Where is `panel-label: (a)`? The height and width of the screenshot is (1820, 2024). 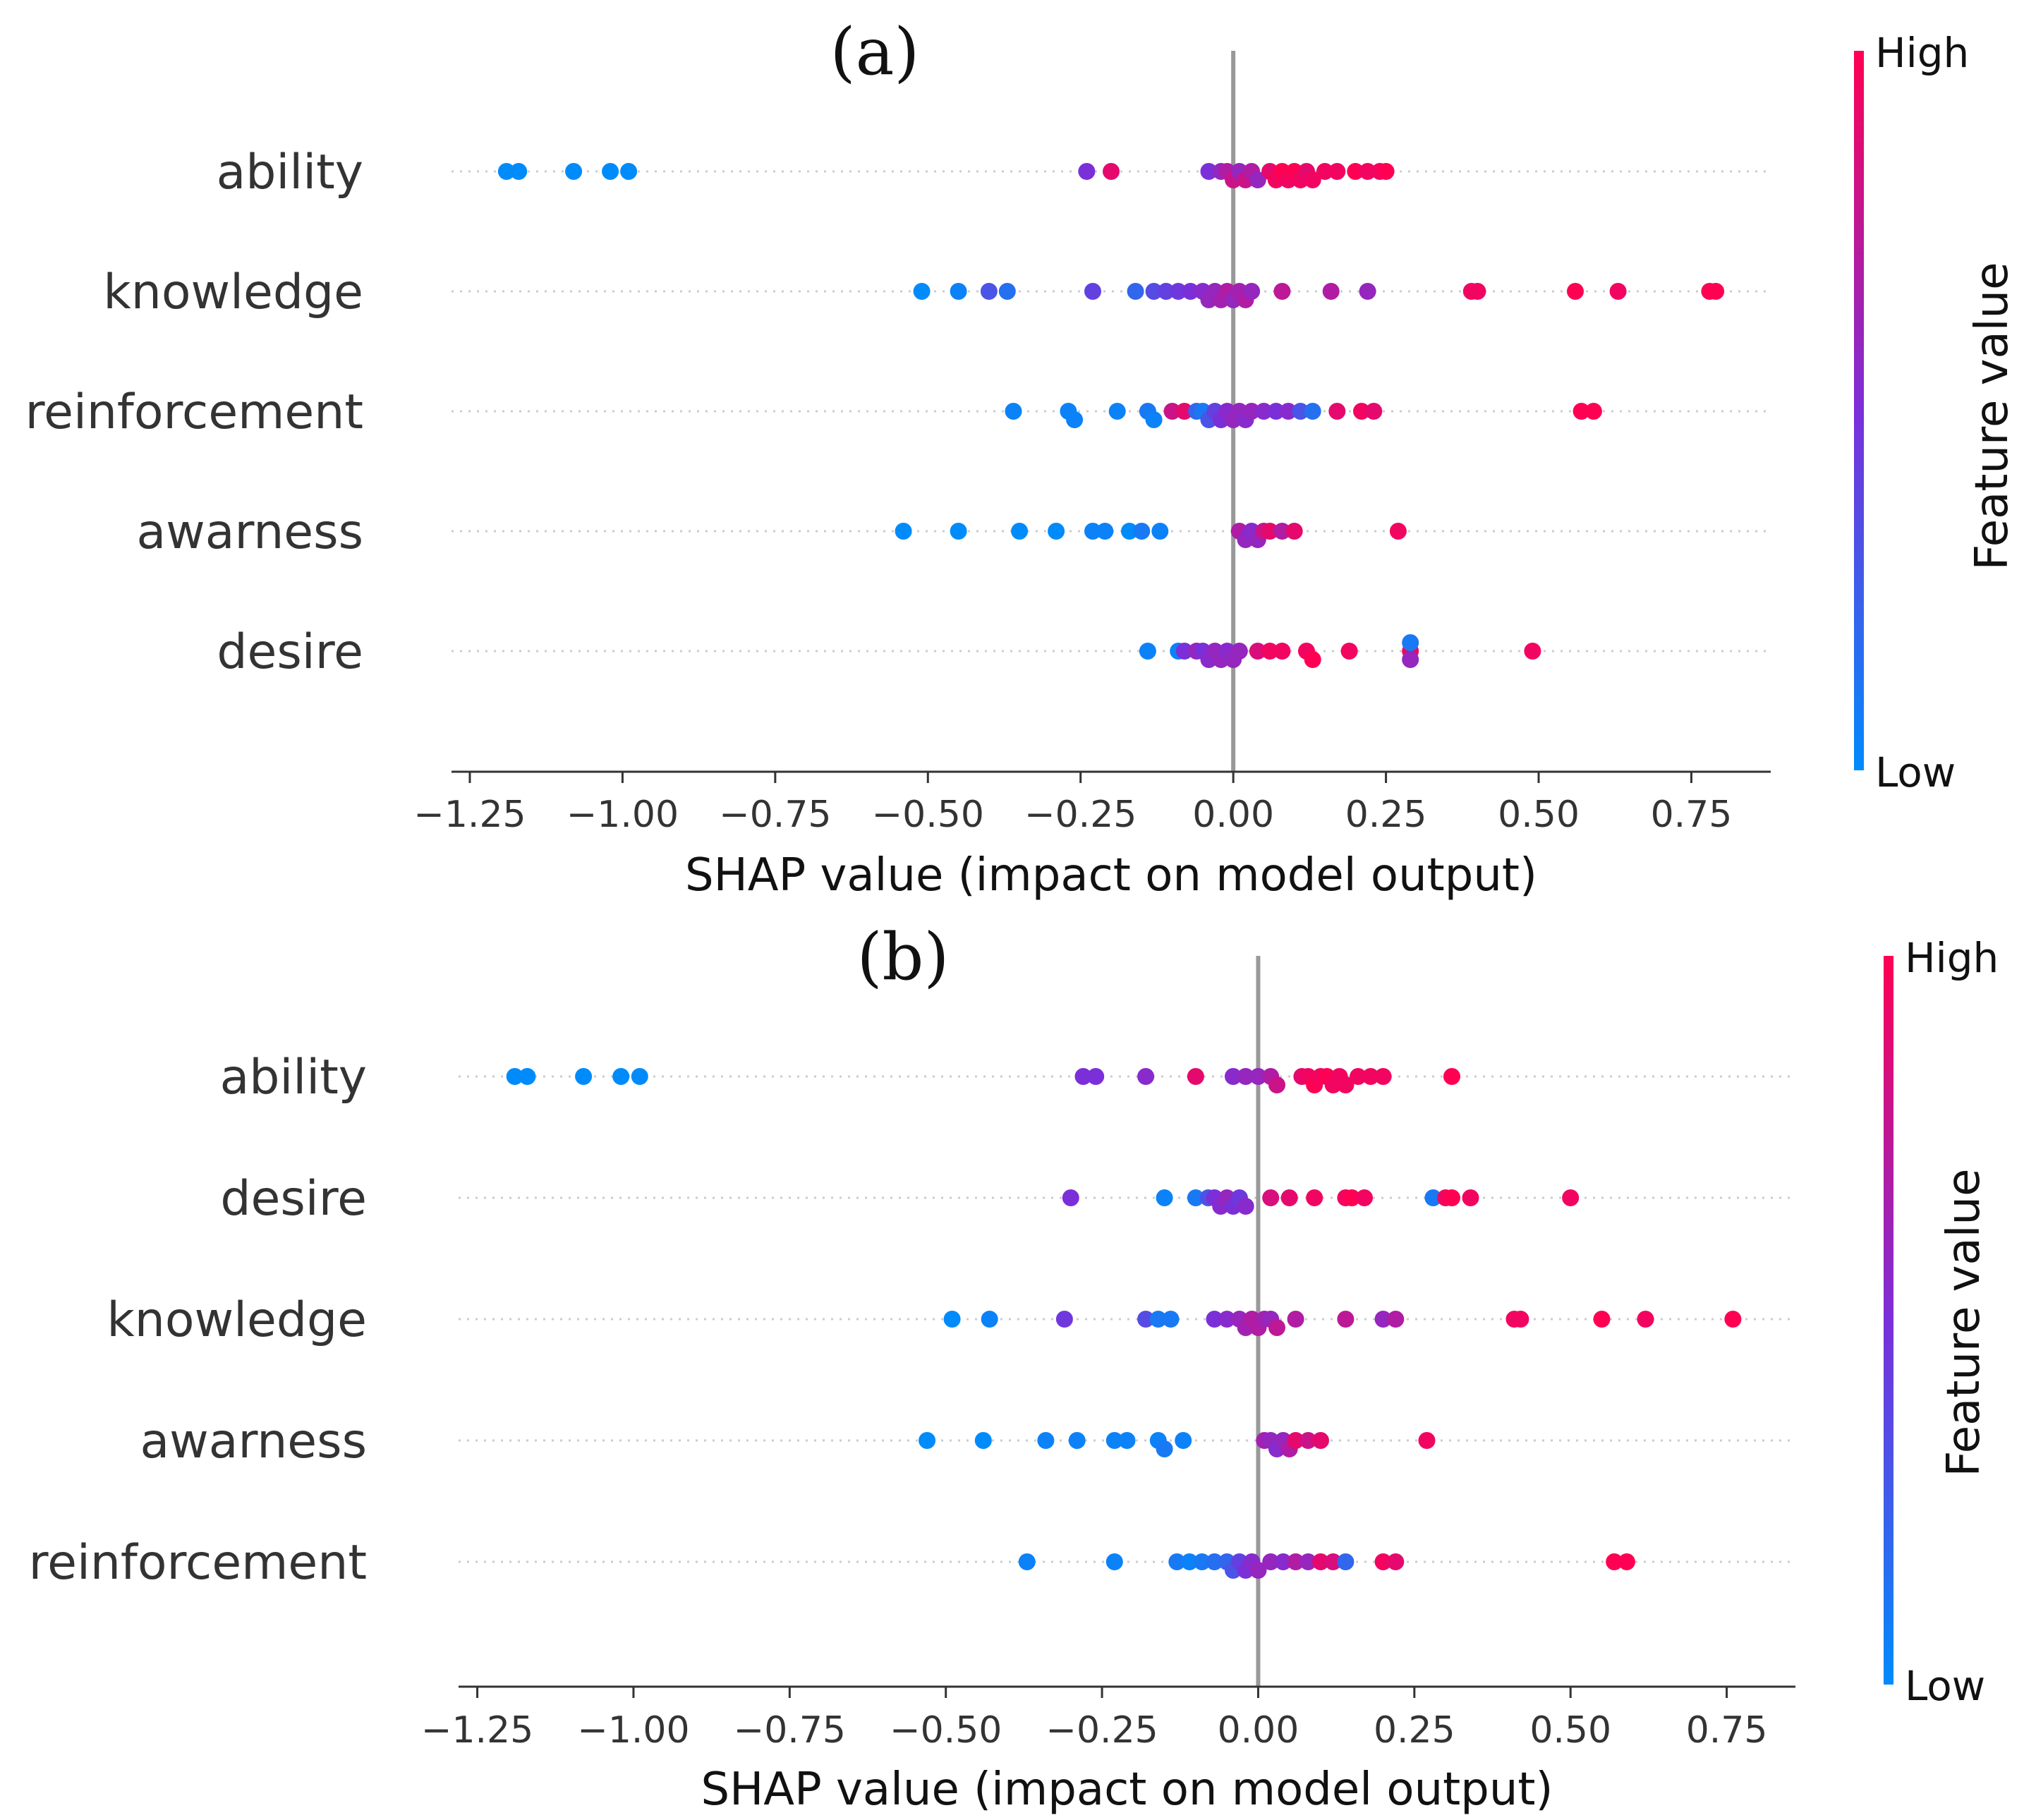 panel-label: (a) is located at coordinates (875, 52).